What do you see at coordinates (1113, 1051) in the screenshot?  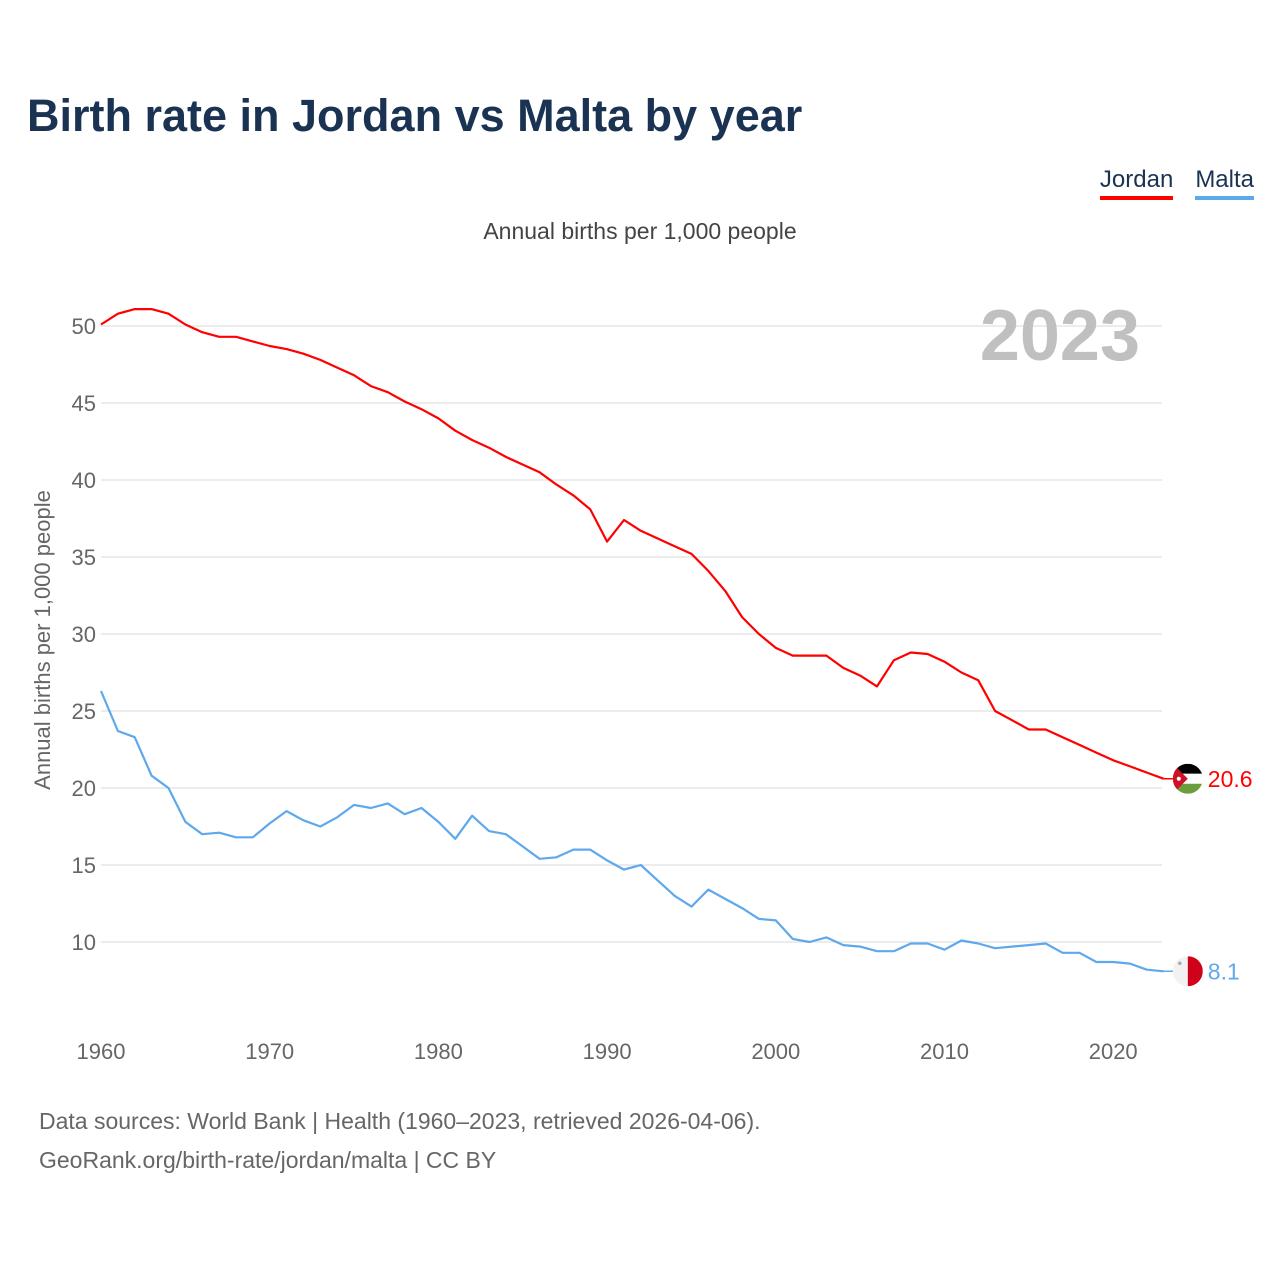 I see `x-tick-label: 2020` at bounding box center [1113, 1051].